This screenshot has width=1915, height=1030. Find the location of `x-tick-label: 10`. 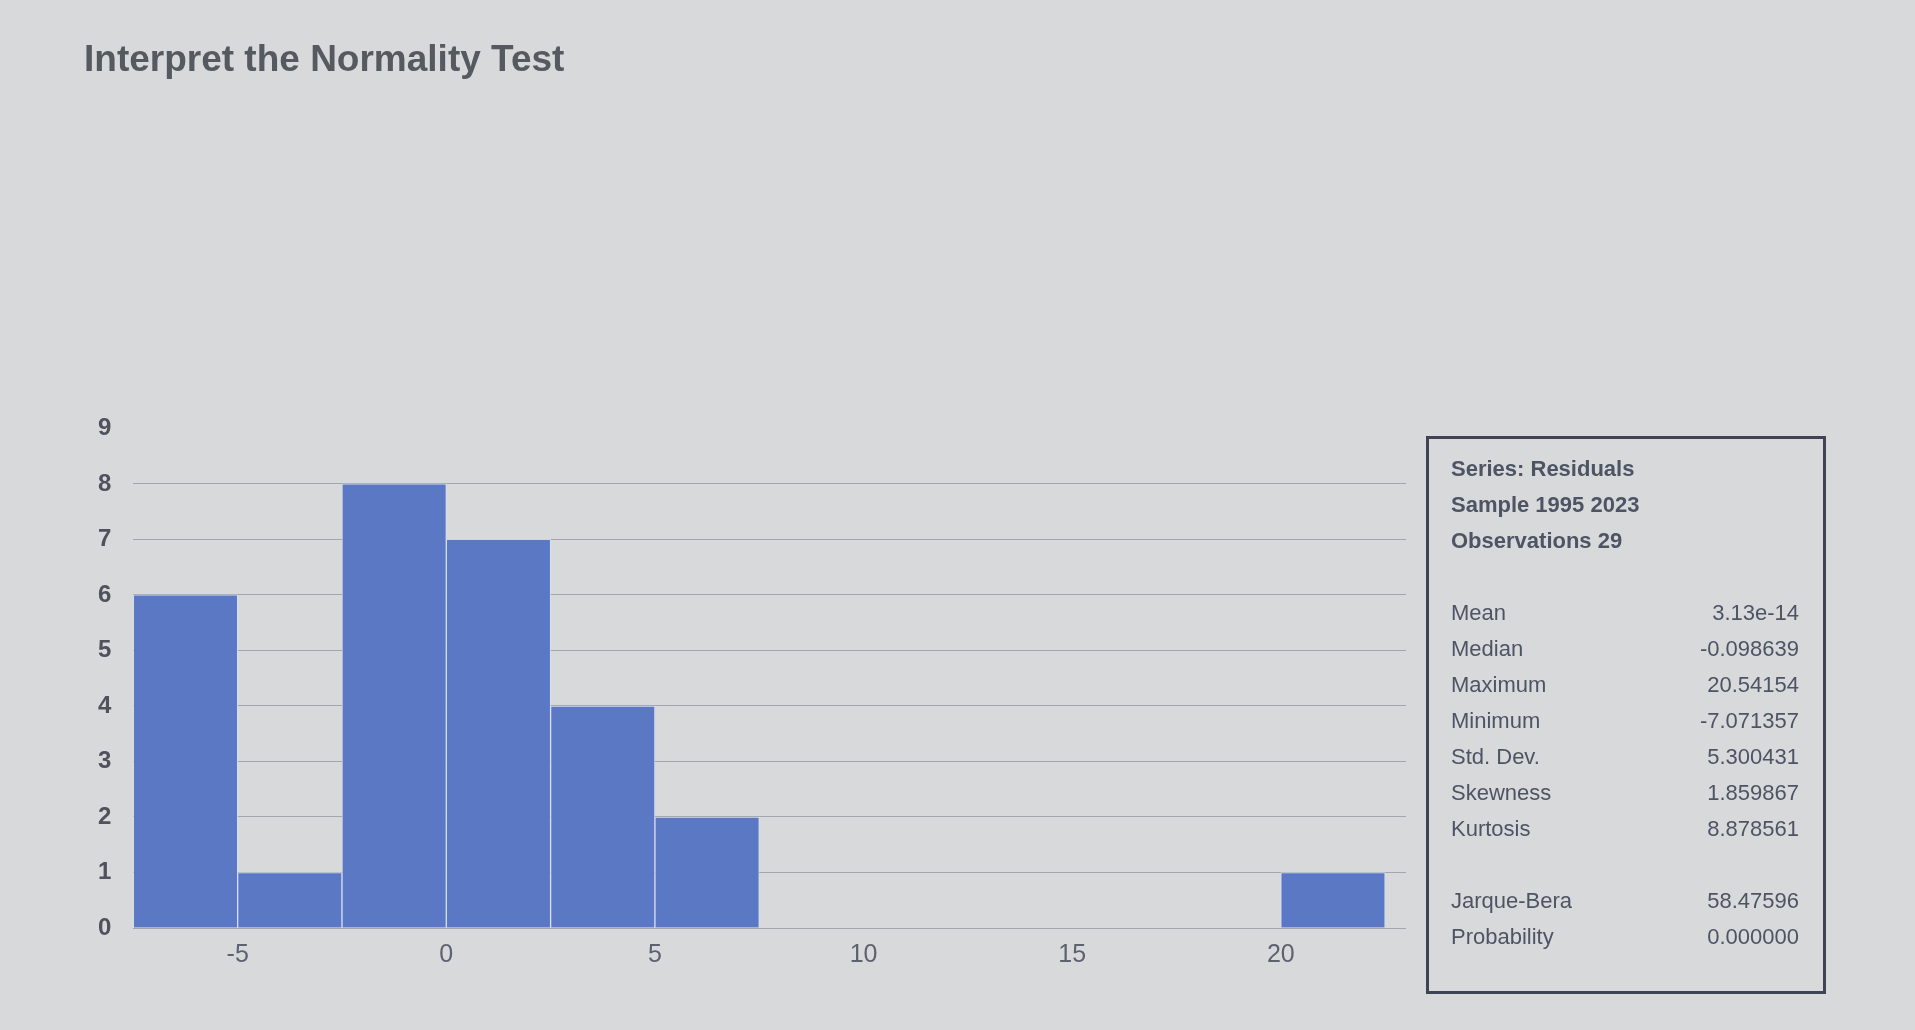

x-tick-label: 10 is located at coordinates (863, 952).